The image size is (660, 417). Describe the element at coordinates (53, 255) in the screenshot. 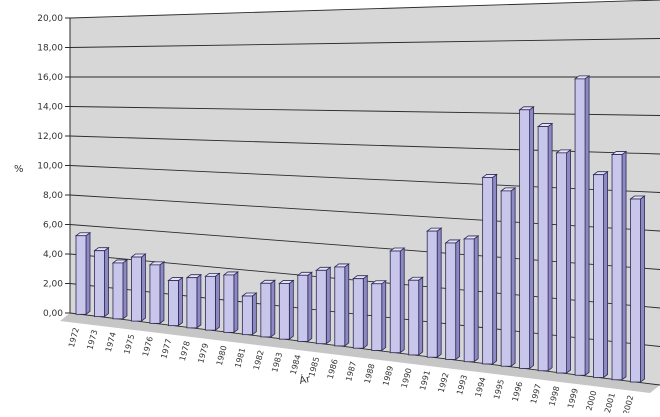

I see `y-tick-label: 4,00` at that location.